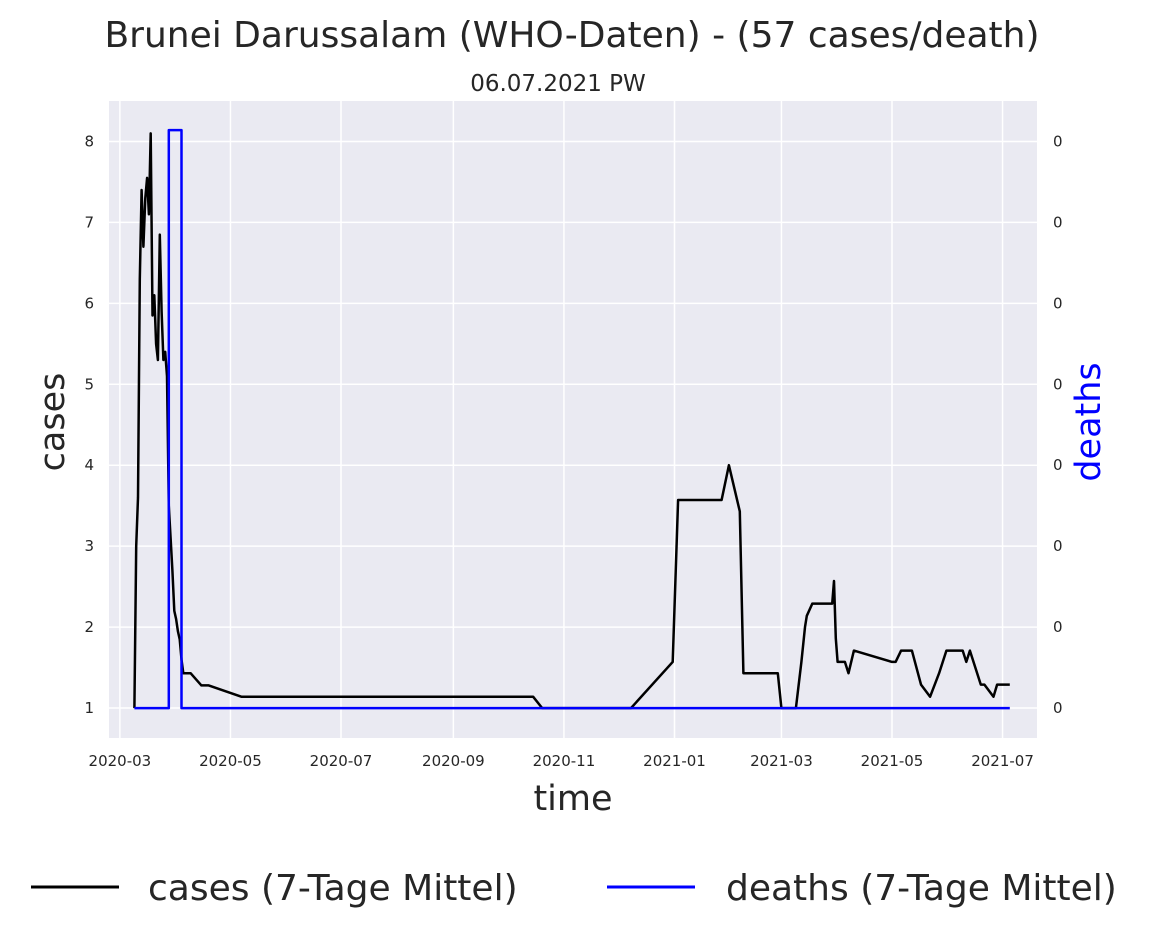 The image size is (1161, 941). I want to click on x-axis-label: time, so click(572, 799).